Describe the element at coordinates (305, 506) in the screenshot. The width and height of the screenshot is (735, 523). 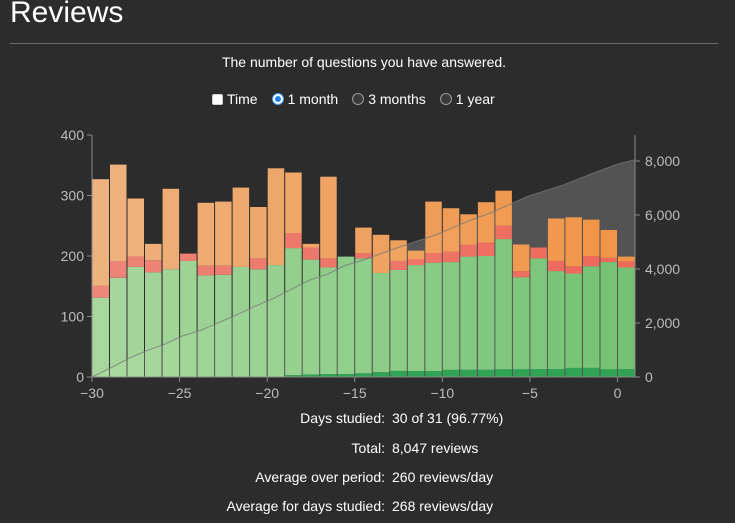
I see `stat-label: Average for days studied:` at that location.